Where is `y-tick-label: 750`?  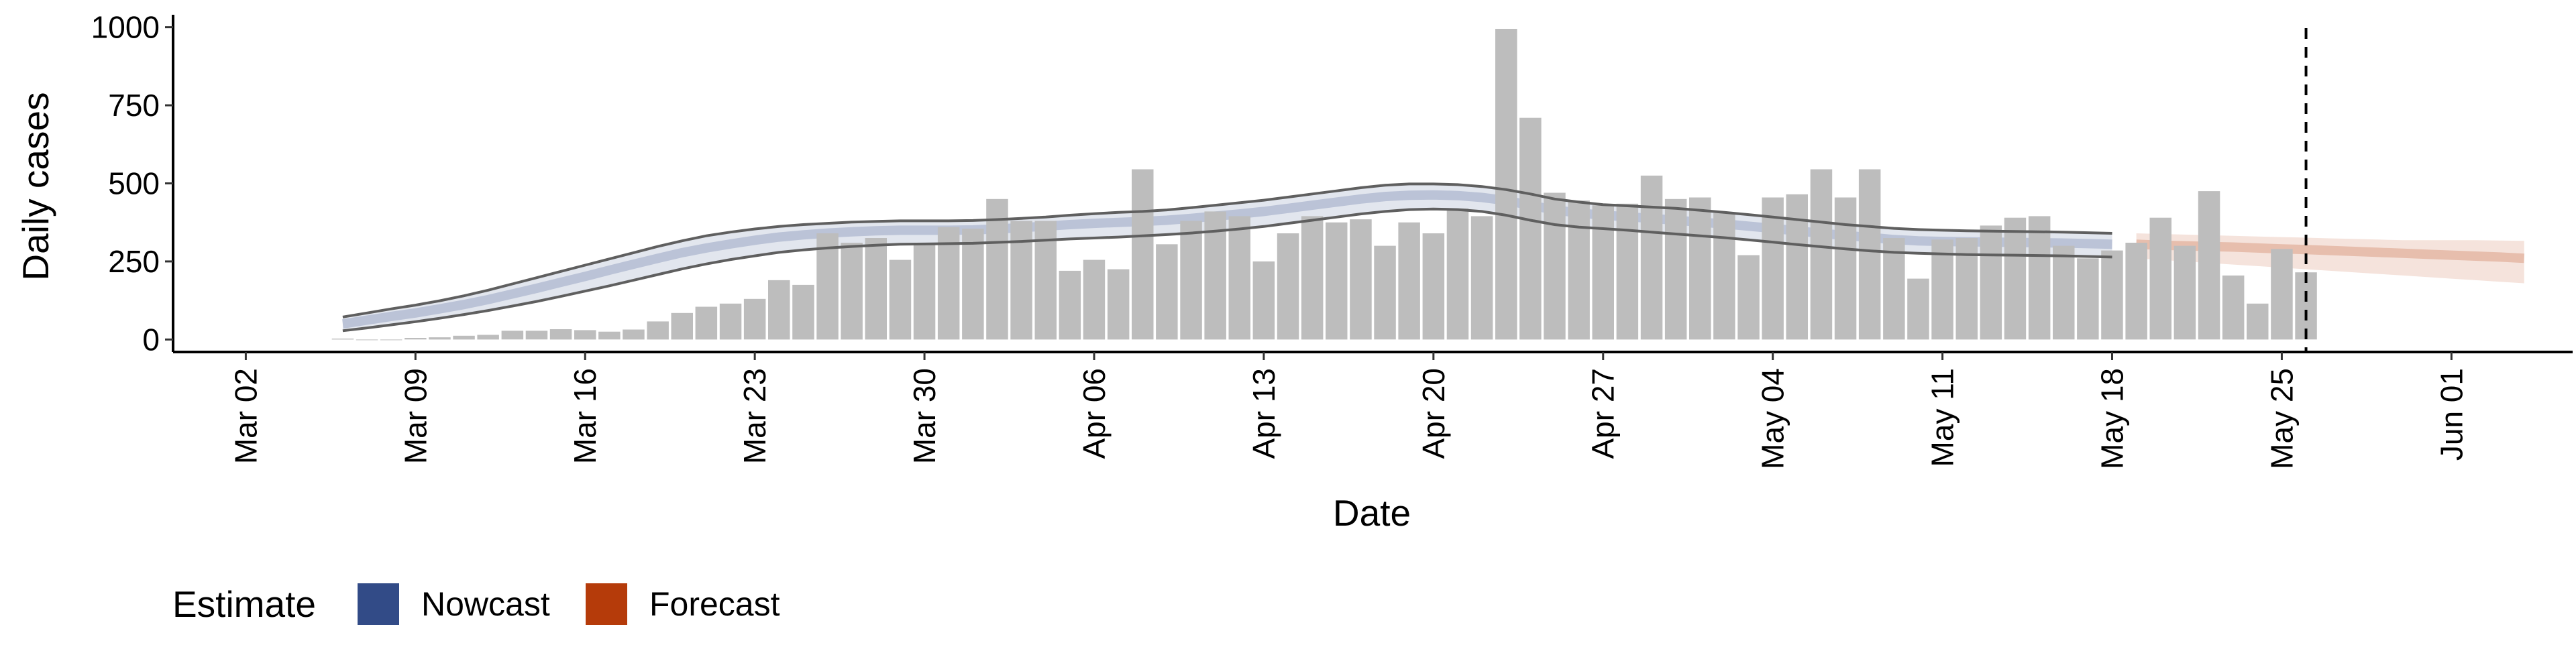 y-tick-label: 750 is located at coordinates (134, 105).